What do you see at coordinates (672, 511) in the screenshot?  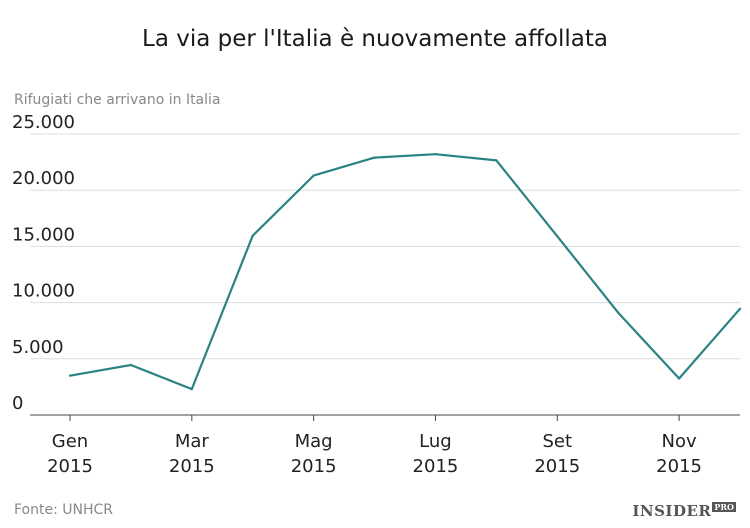 I see `brand-name: INSIDER` at bounding box center [672, 511].